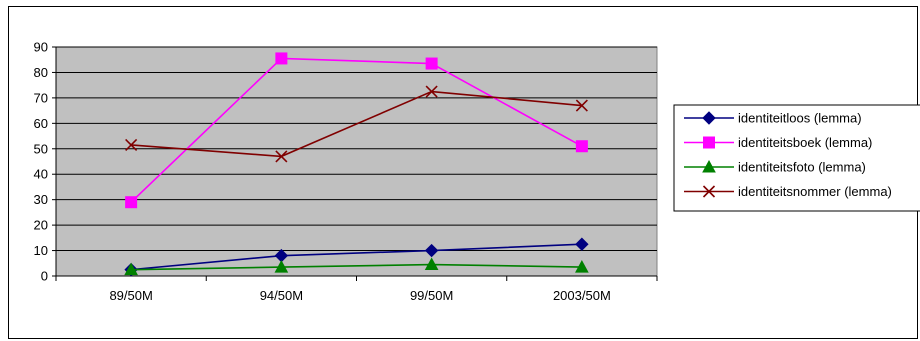 This screenshot has height=341, width=920. What do you see at coordinates (802, 167) in the screenshot?
I see `legend-label: identiteitsfoto (lemma)` at bounding box center [802, 167].